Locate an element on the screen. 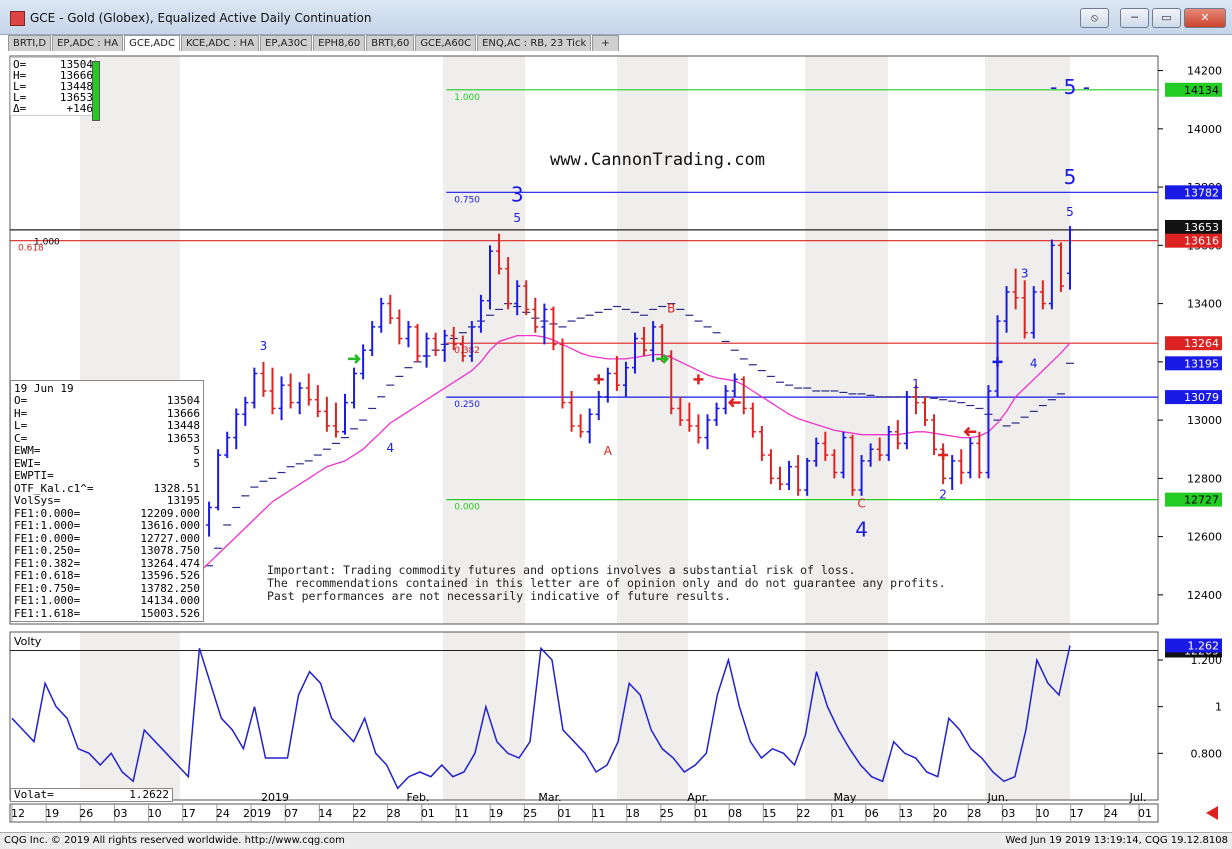 This screenshot has width=1232, height=849. ohlc-key: H= is located at coordinates (20, 75).